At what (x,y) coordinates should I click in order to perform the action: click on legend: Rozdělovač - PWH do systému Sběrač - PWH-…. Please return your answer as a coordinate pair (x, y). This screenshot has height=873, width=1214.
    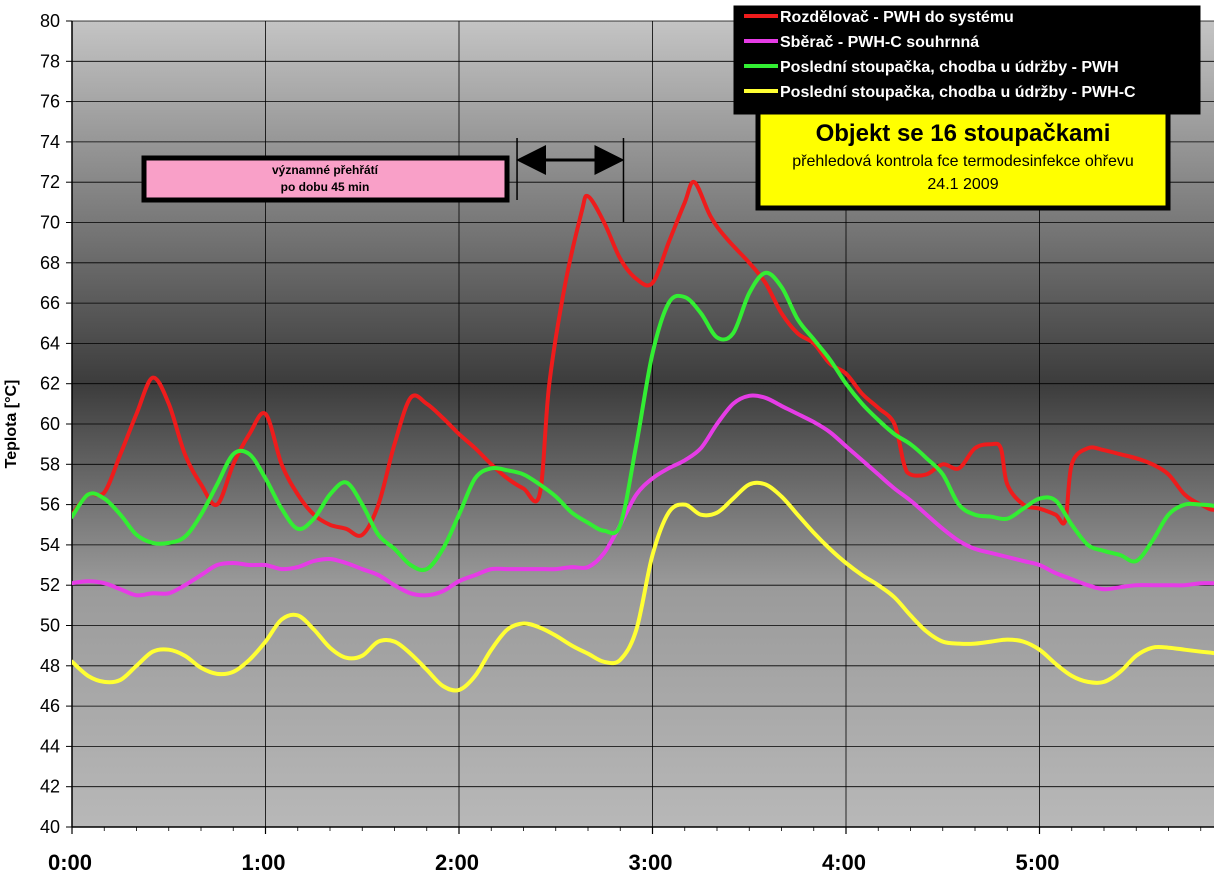
    Looking at the image, I should click on (967, 60).